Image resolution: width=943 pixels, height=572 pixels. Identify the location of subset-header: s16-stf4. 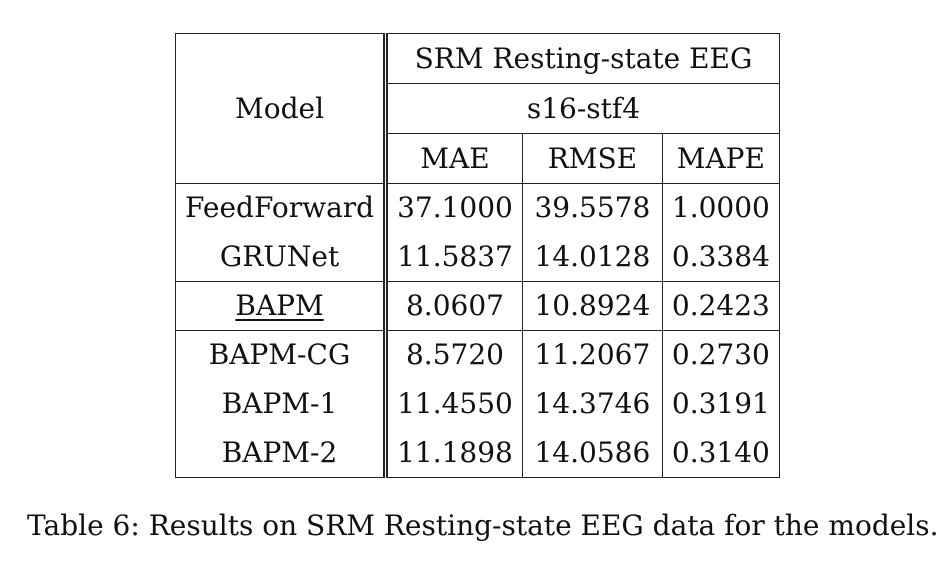
(582, 108).